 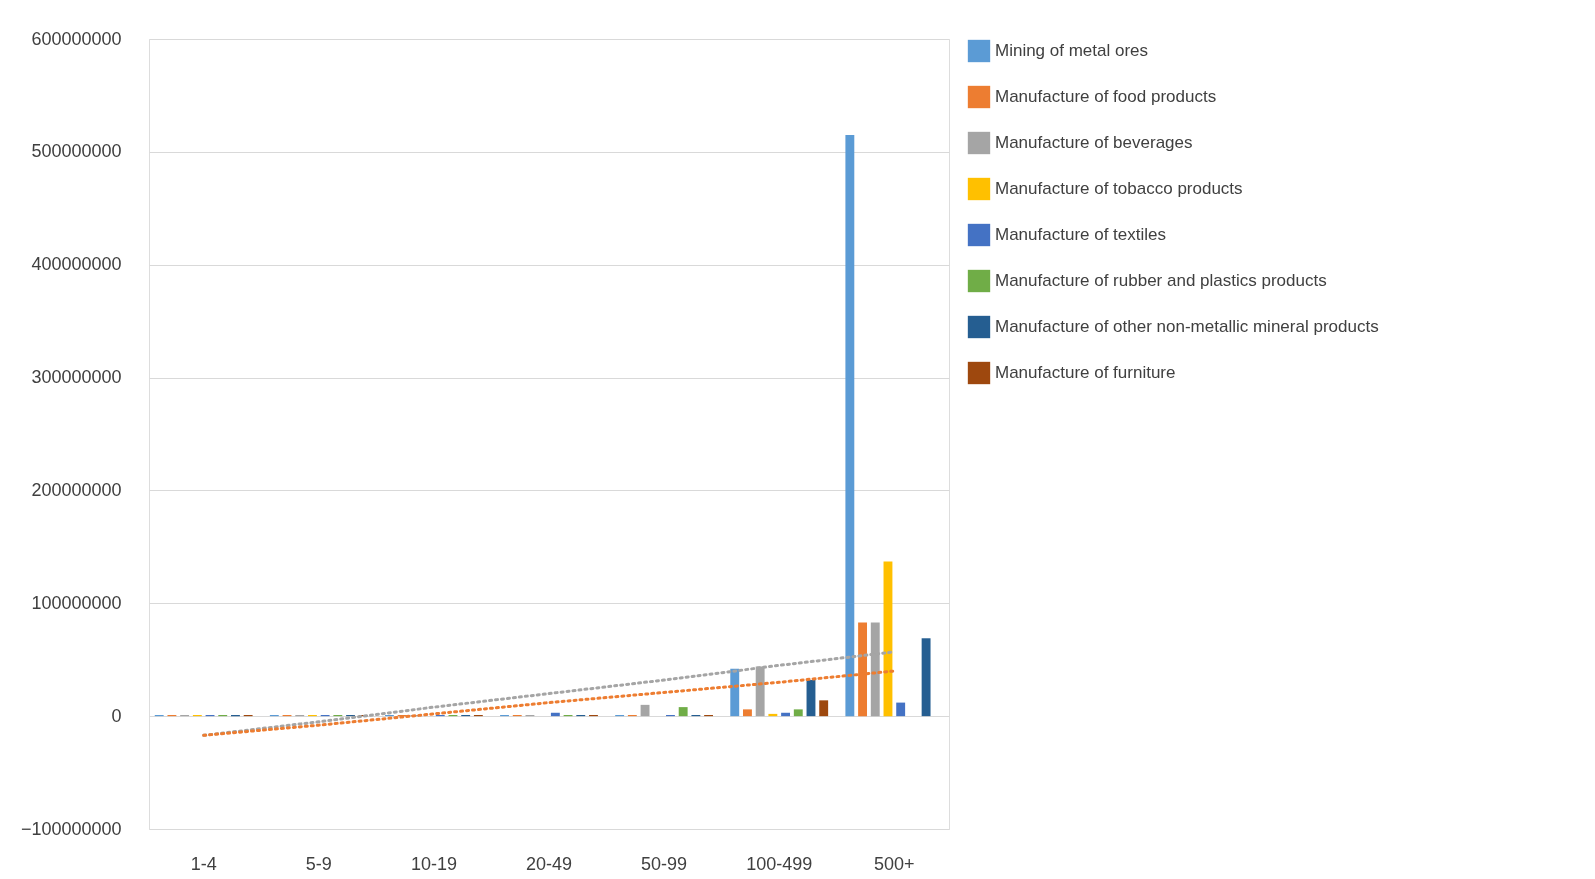 I want to click on legend-label: Manufacture of food products, so click(x=1106, y=96).